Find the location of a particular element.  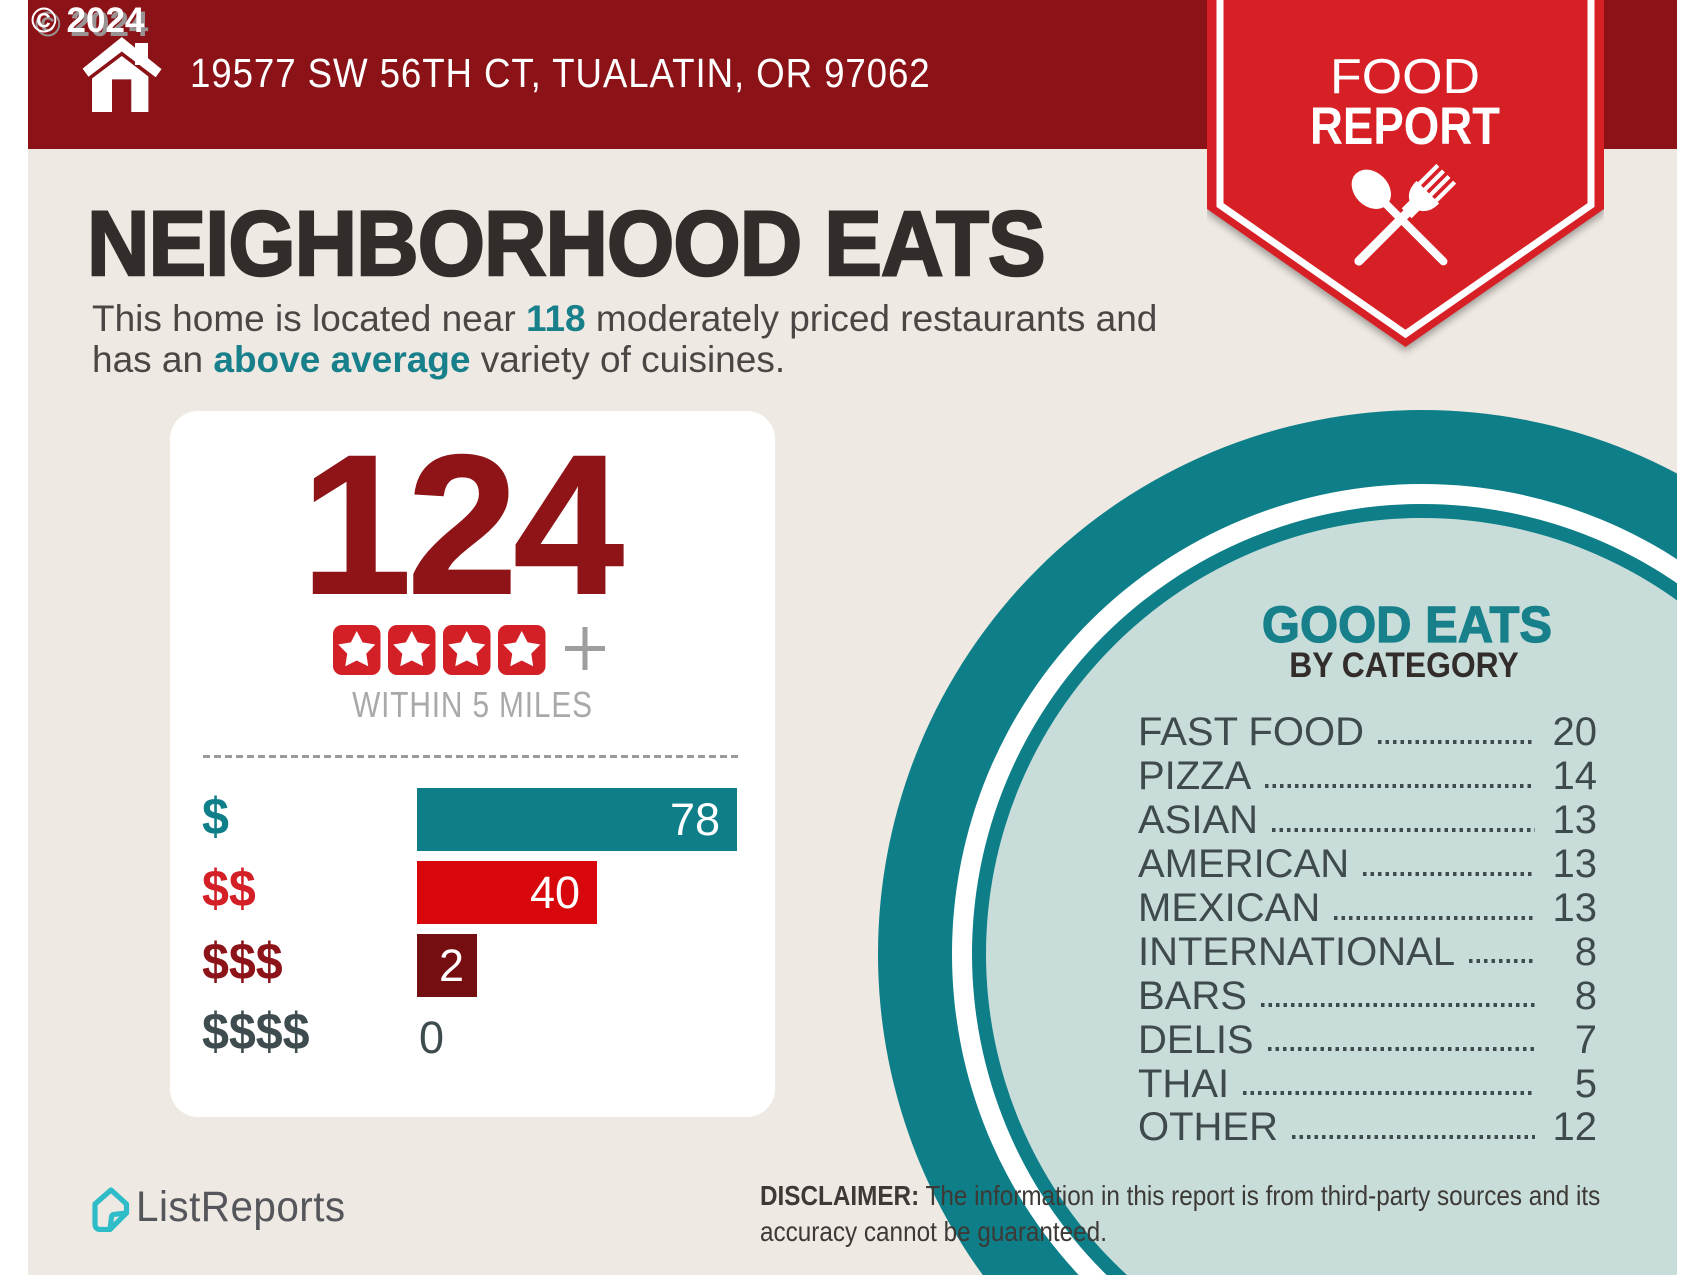

svg-text: FOOD is located at coordinates (1405, 77).